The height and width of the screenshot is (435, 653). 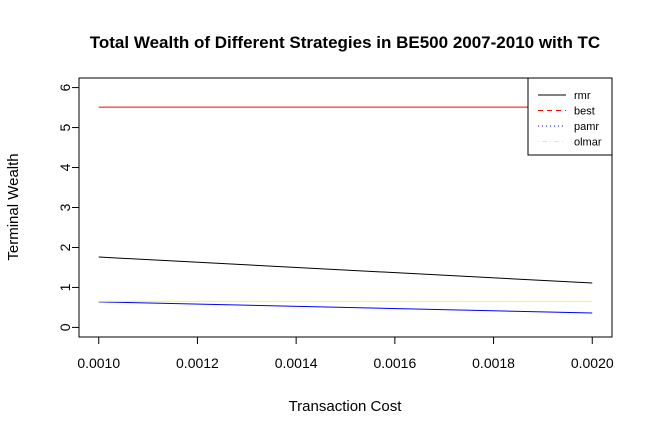 I want to click on x-axis: 0.0010 0.0012 0.0014 0.0016 0.0018 0.0020, so click(x=345, y=354).